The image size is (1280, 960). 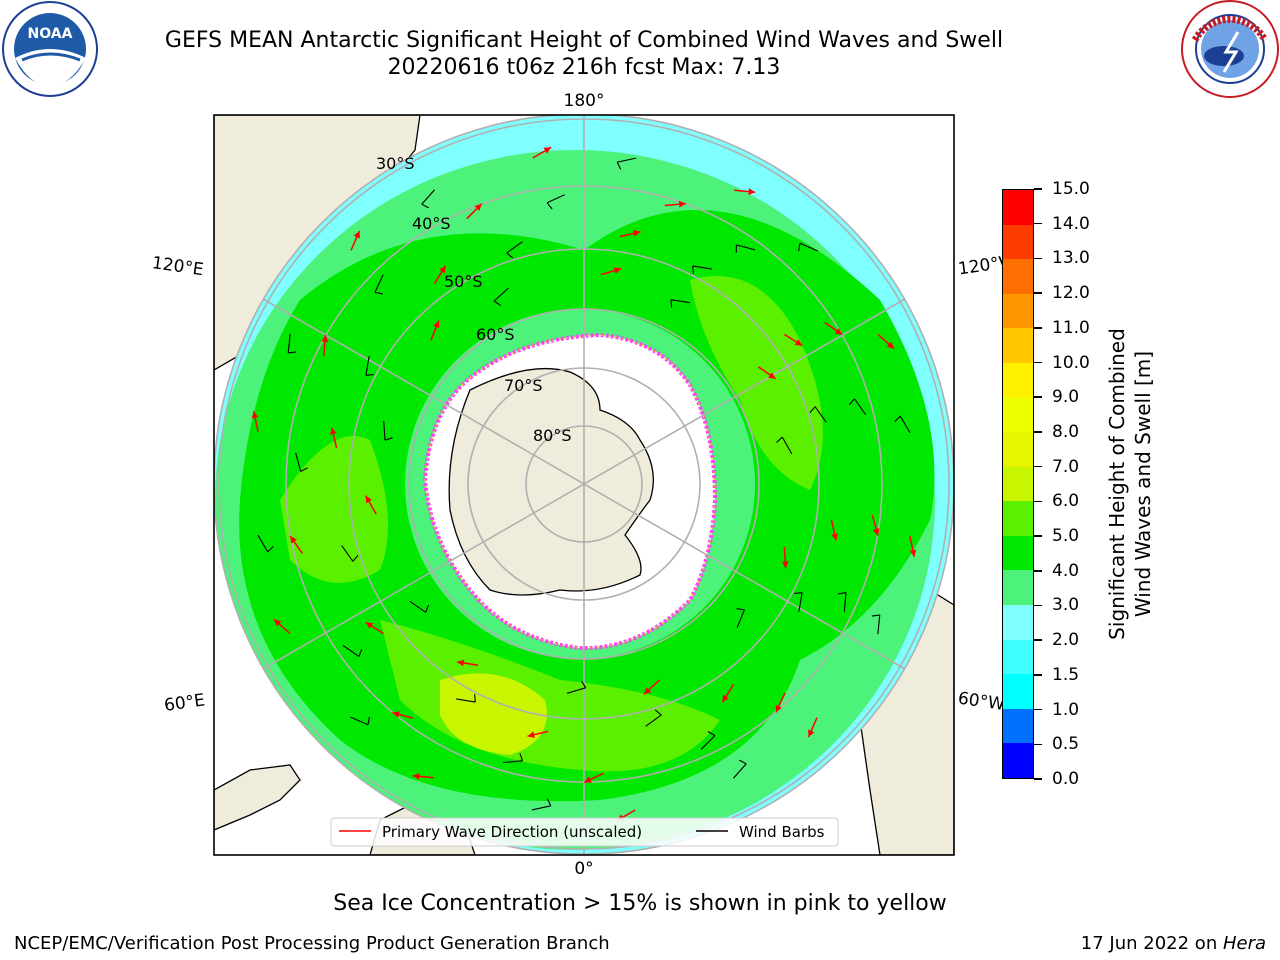 What do you see at coordinates (1066, 674) in the screenshot?
I see `colorbar-tick-label: 1.5` at bounding box center [1066, 674].